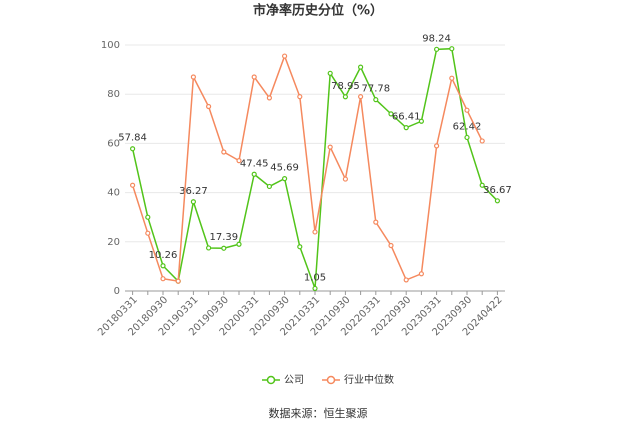 This screenshot has height=435, width=637. Describe the element at coordinates (294, 380) in the screenshot. I see `legend-label: 公司` at that location.